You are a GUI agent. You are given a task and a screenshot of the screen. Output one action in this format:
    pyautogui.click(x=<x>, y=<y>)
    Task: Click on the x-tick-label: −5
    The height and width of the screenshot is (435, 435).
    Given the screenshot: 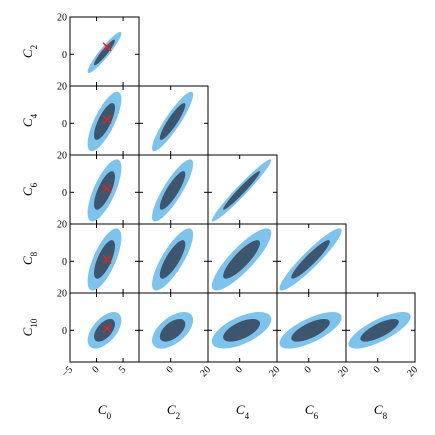 What is the action you would take?
    pyautogui.click(x=67, y=371)
    